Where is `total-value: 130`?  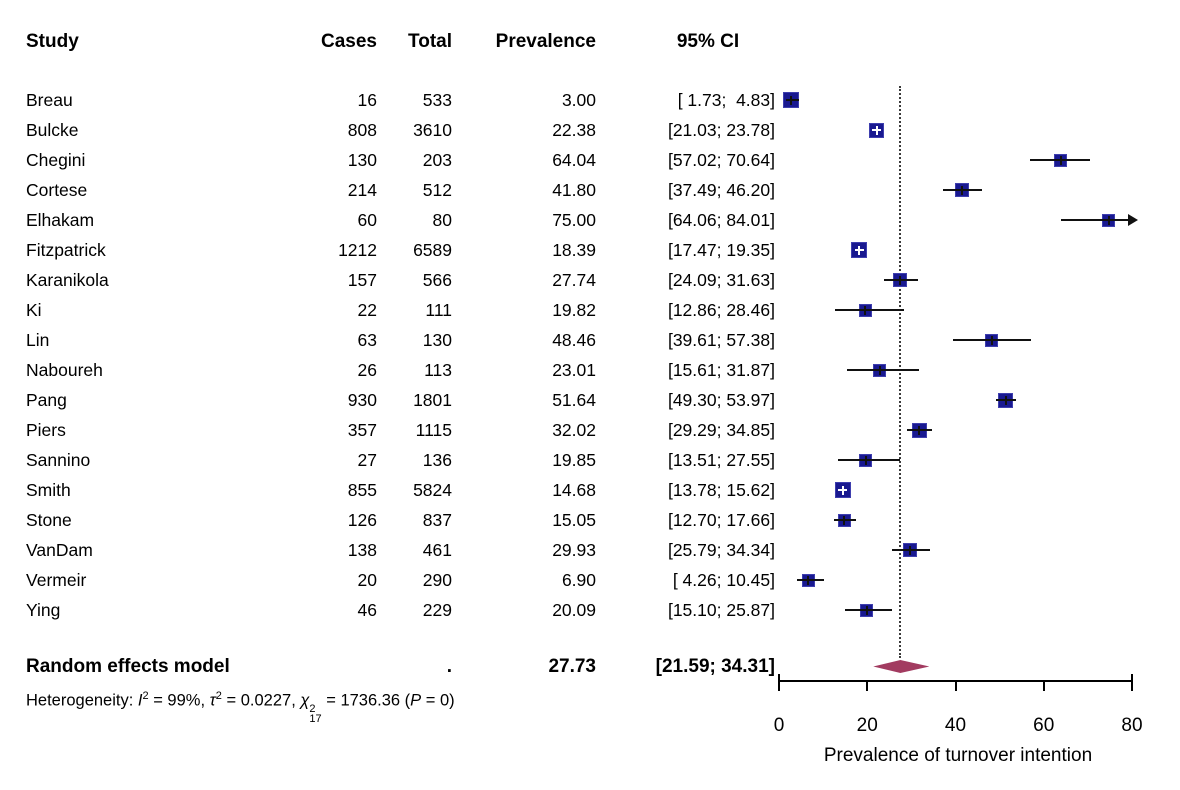 total-value: 130 is located at coordinates (437, 340).